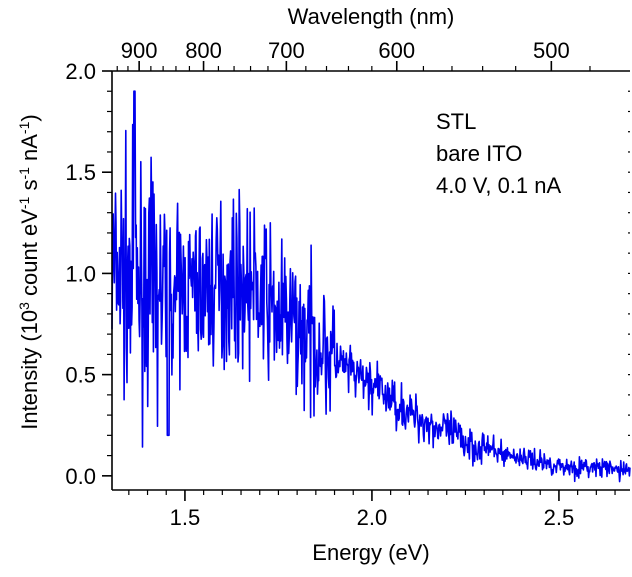  I want to click on annotation-line: 4.0 V, 0.1 nA, so click(499, 185).